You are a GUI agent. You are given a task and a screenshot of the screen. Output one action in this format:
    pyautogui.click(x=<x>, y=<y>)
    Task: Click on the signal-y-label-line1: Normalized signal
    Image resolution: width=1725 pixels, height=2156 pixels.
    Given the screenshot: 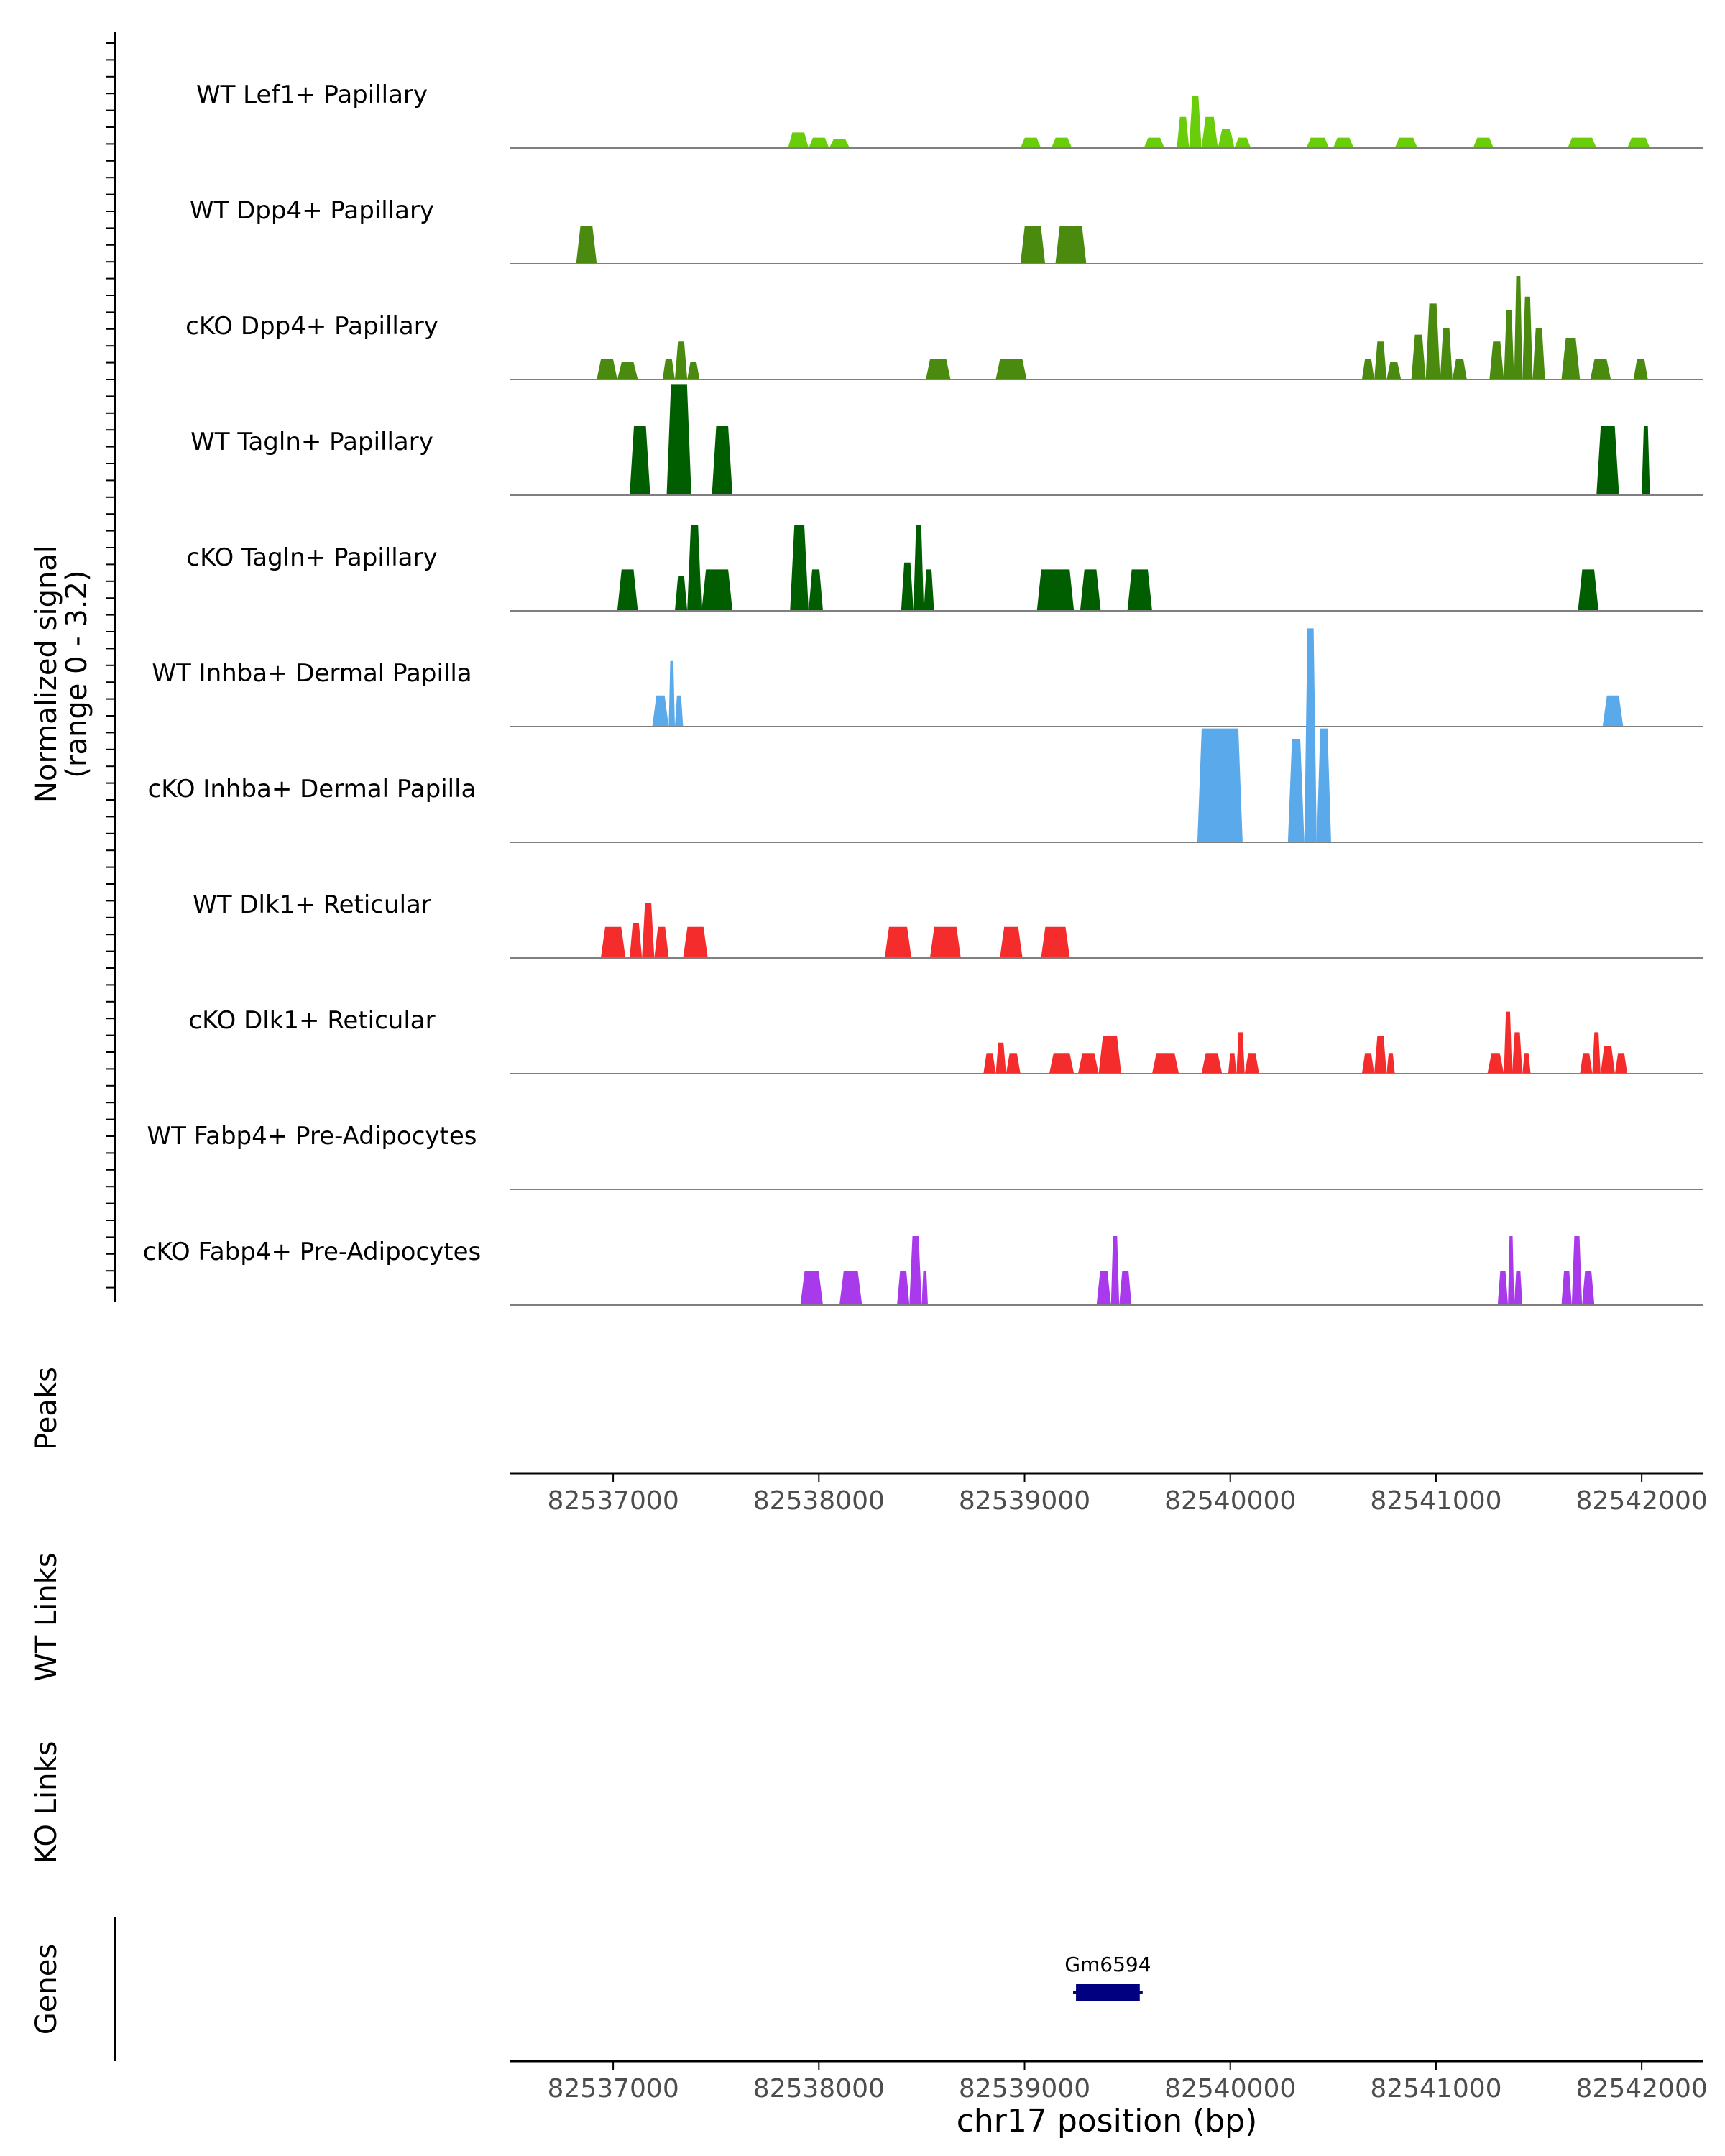 What is the action you would take?
    pyautogui.click(x=46, y=674)
    